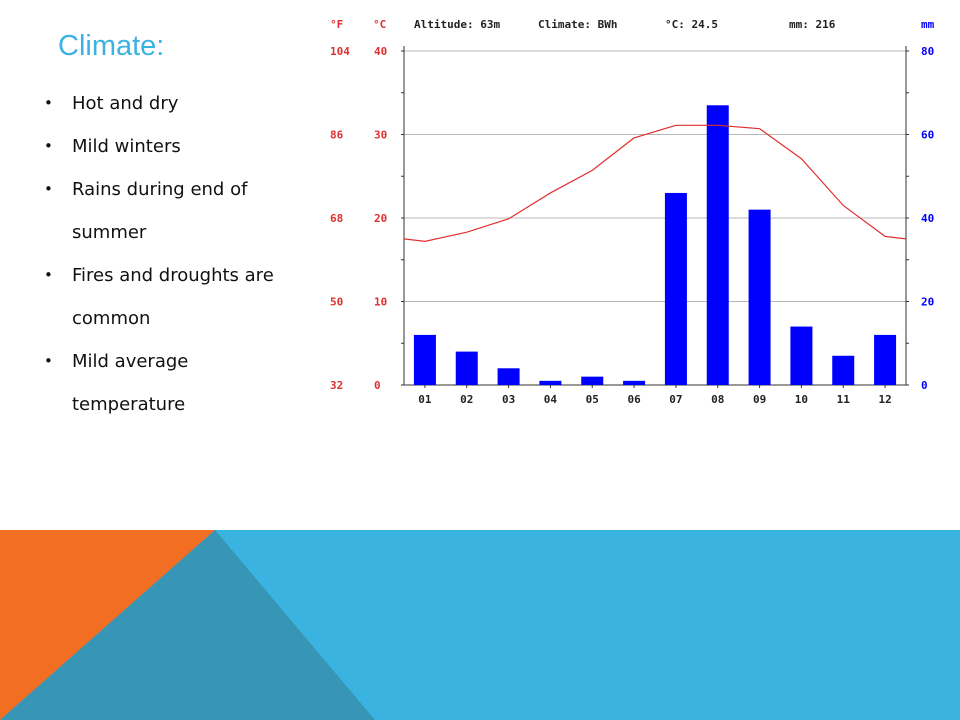 Image resolution: width=960 pixels, height=720 pixels. I want to click on slide-title: Climate:, so click(111, 46).